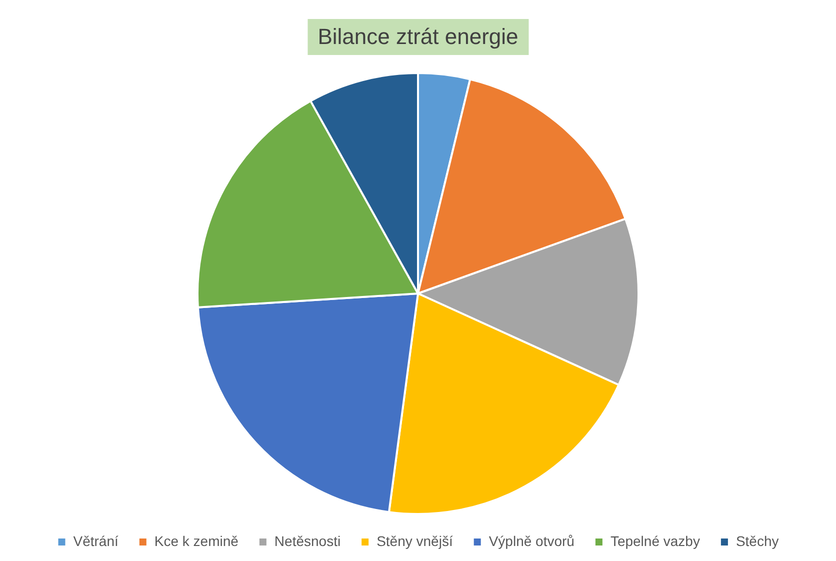 The height and width of the screenshot is (561, 836). I want to click on legend-label: Stěchy, so click(757, 540).